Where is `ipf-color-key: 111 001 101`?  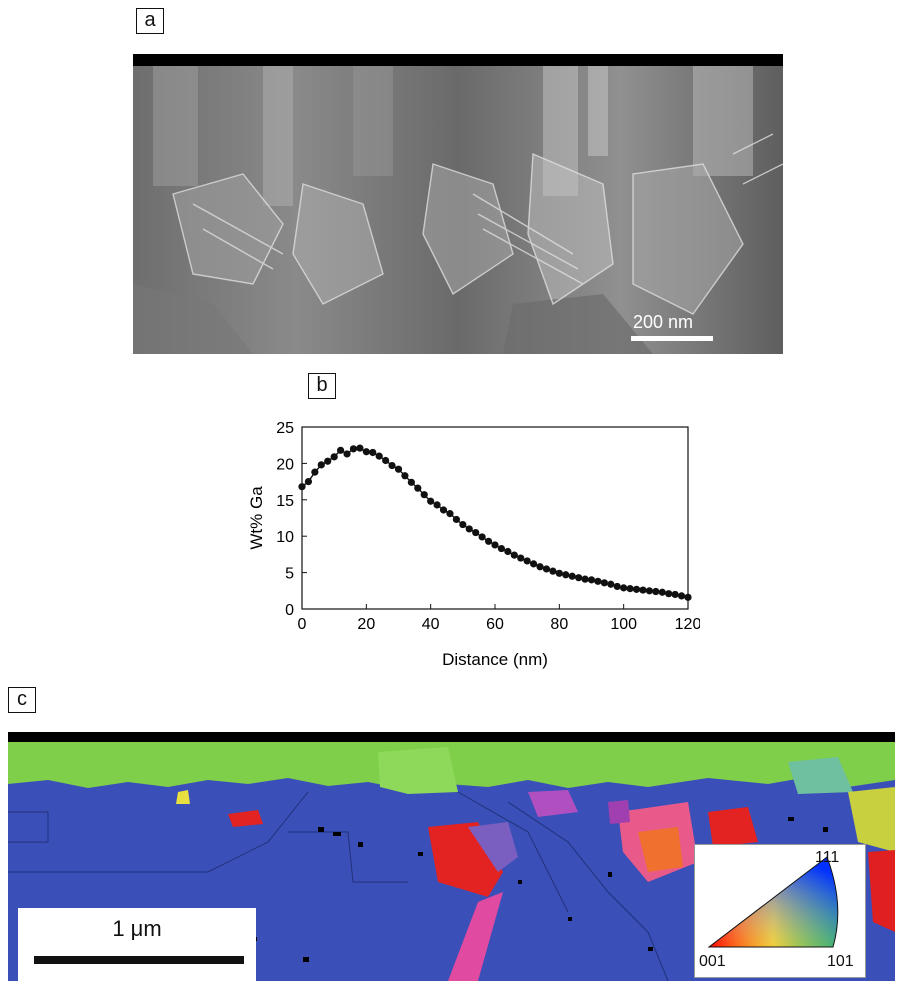 ipf-color-key: 111 001 101 is located at coordinates (780, 911).